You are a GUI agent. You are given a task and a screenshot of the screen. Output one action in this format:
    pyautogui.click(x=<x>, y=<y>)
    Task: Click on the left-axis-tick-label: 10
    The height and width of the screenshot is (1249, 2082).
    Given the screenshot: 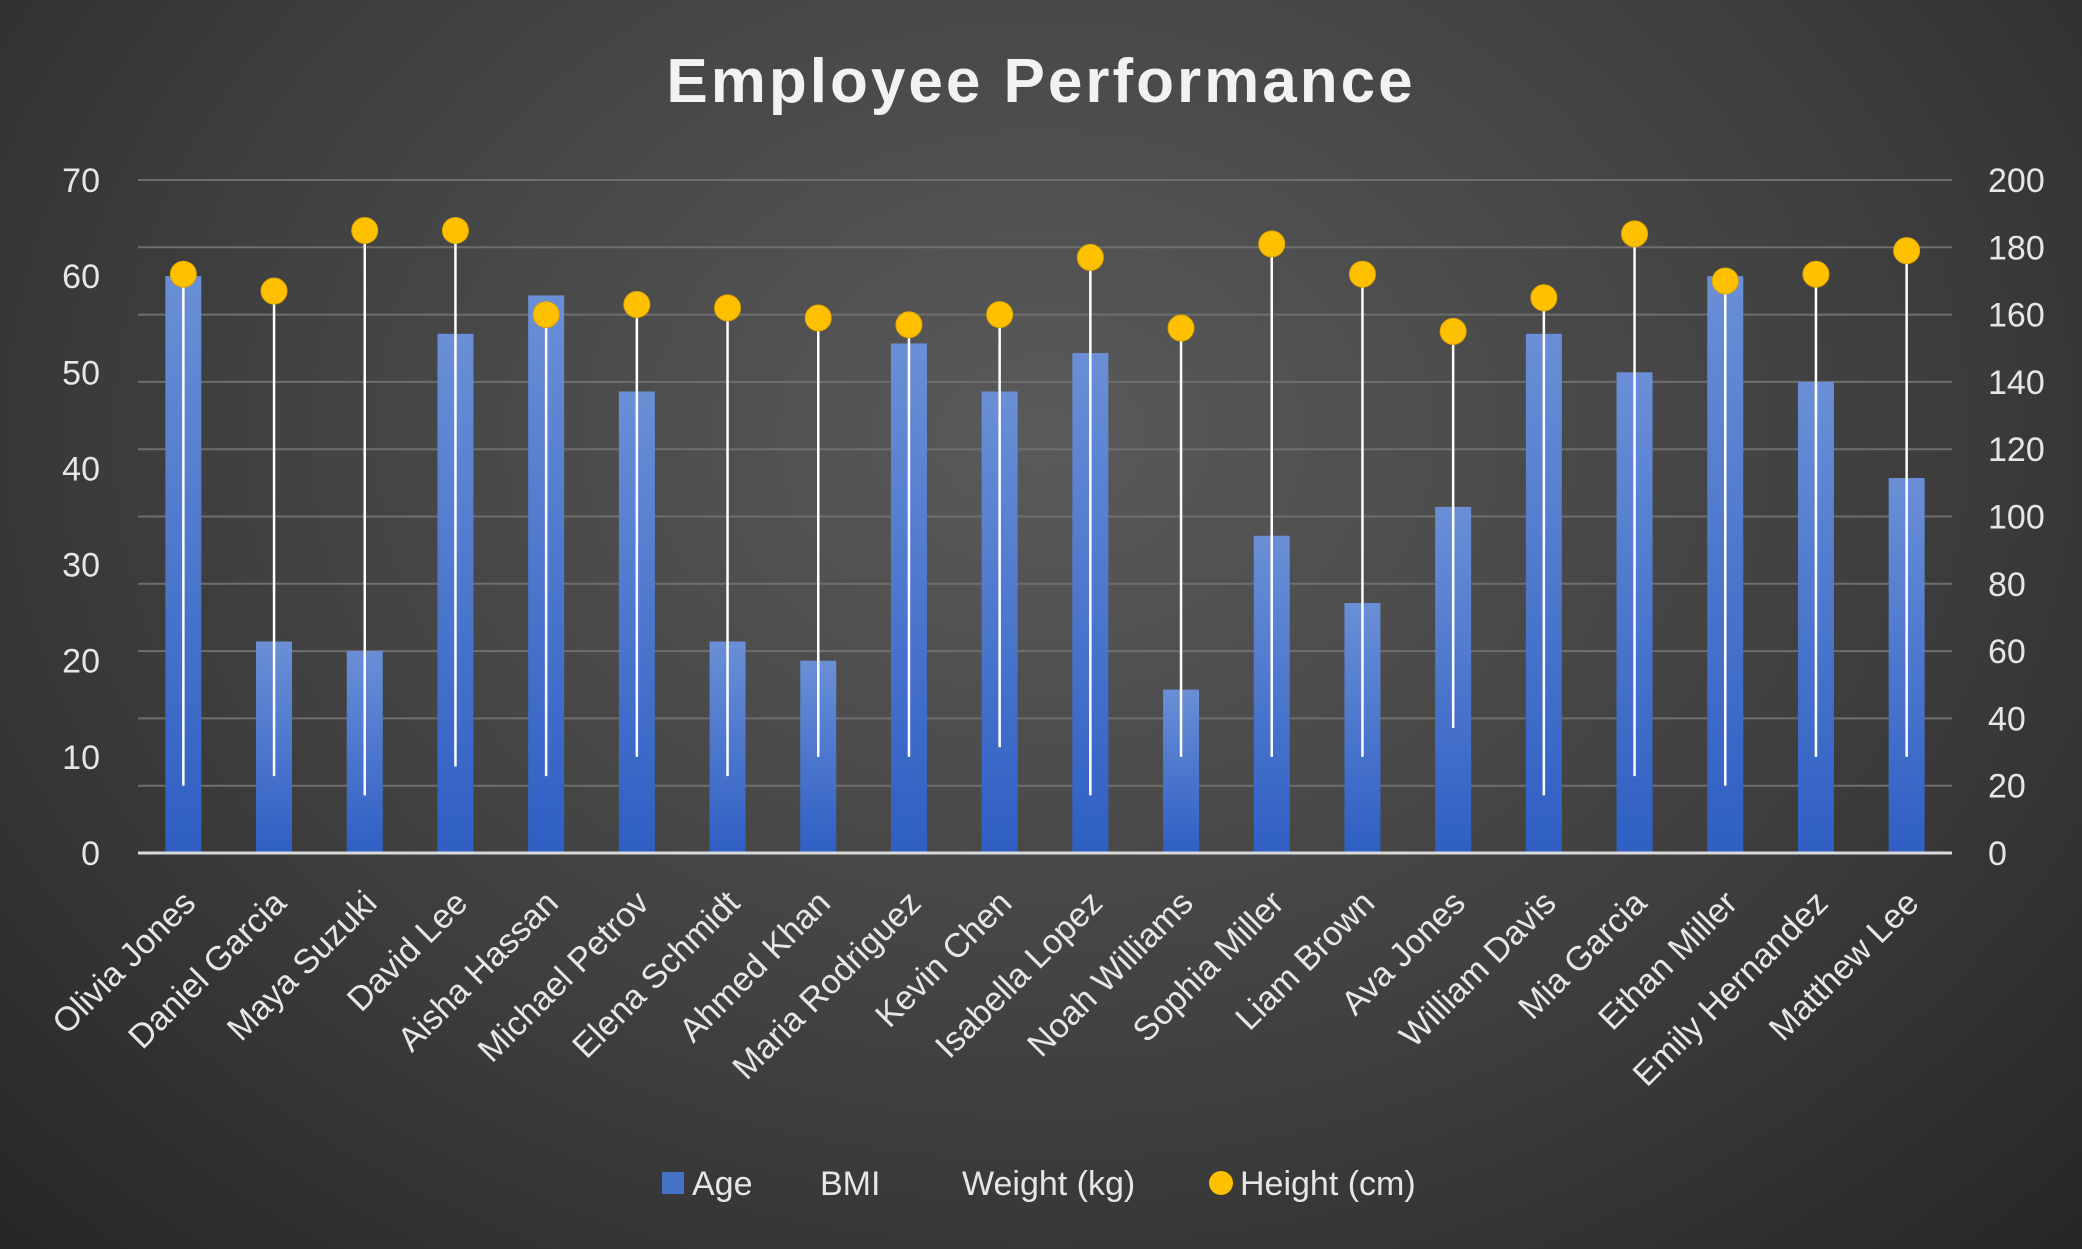 What is the action you would take?
    pyautogui.click(x=81, y=758)
    